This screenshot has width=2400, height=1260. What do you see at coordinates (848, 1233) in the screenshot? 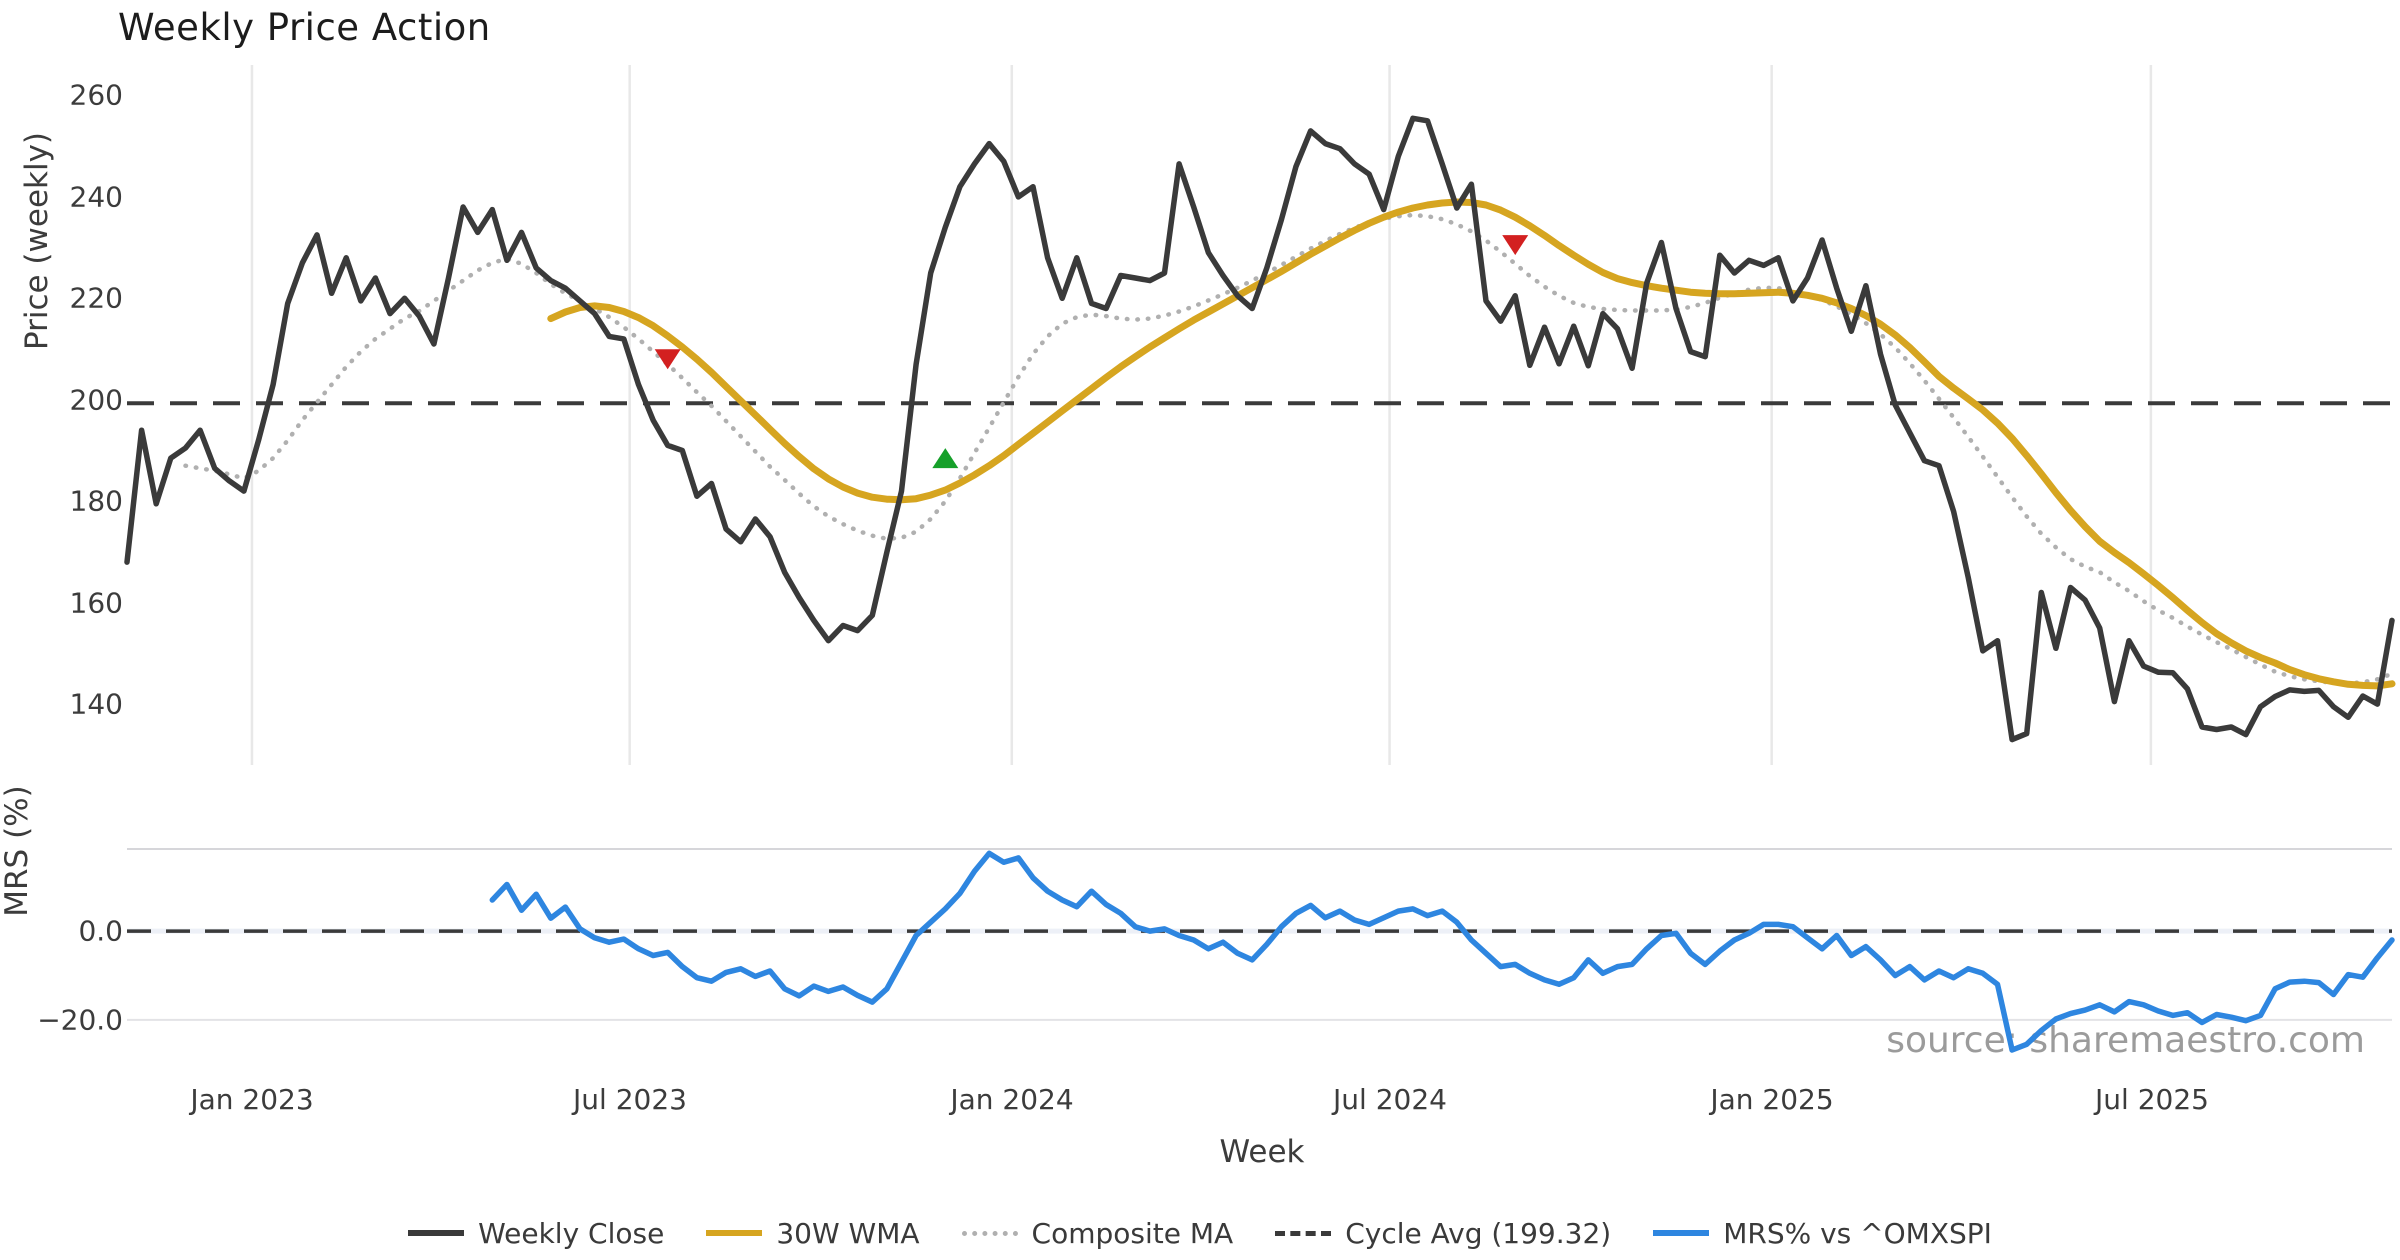
I see `legend-label: 30W WMA` at bounding box center [848, 1233].